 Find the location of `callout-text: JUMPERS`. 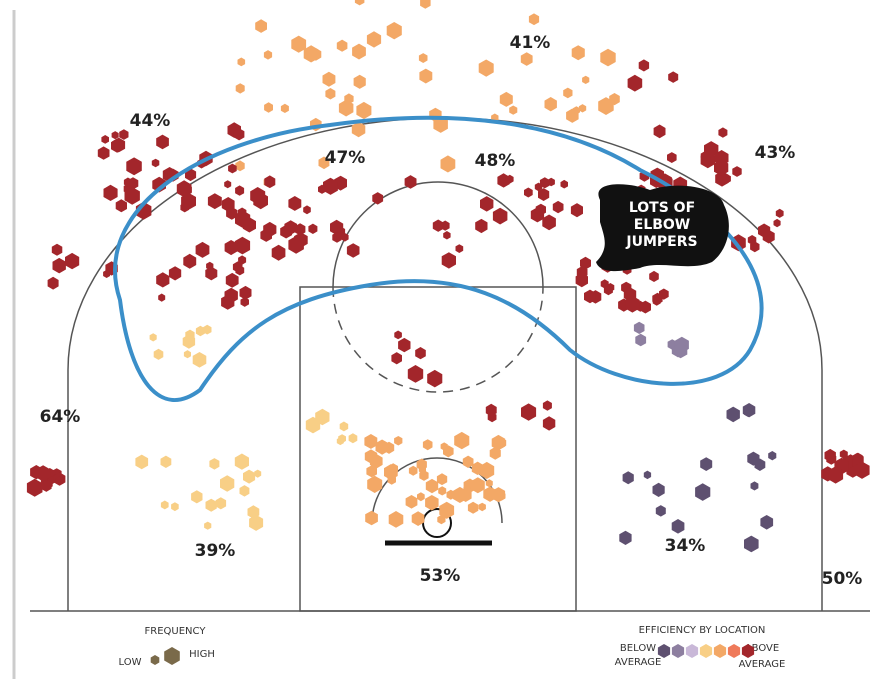

callout-text: JUMPERS is located at coordinates (661, 242).